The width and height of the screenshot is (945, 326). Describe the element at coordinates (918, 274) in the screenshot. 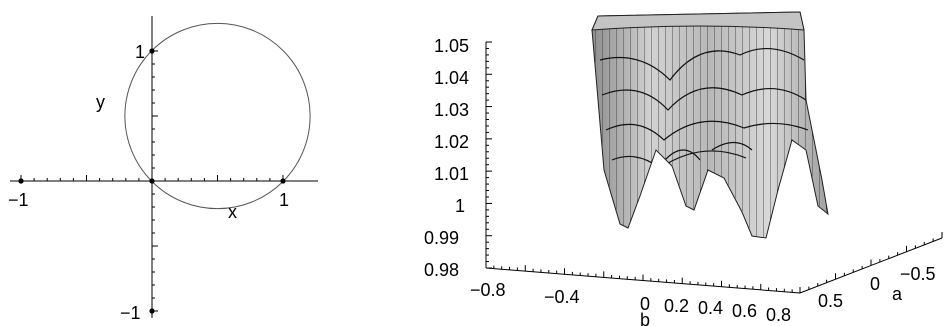

I see `a-tick-label-neg0.5: −0.5` at that location.